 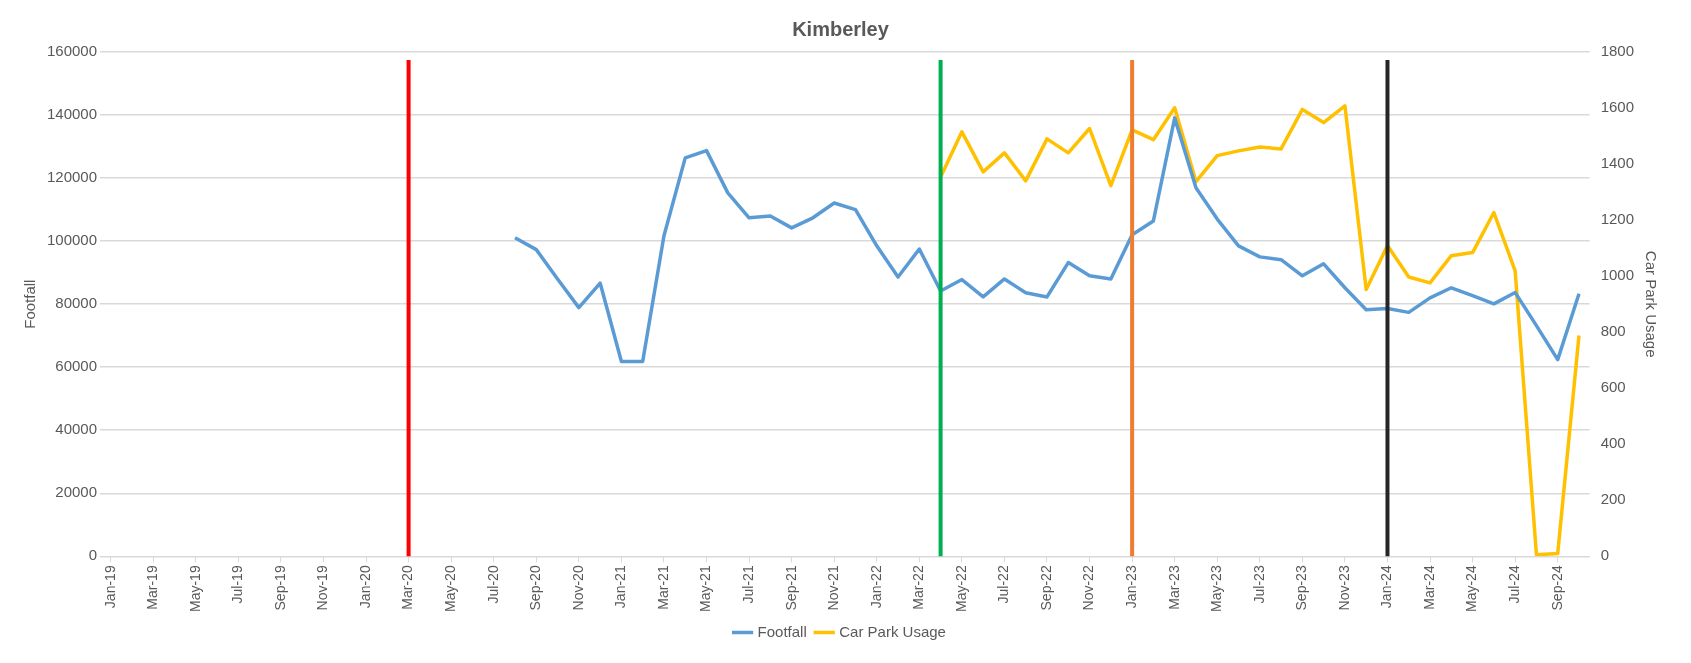 What do you see at coordinates (1003, 584) in the screenshot?
I see `x-tick-label: Jul-22` at bounding box center [1003, 584].